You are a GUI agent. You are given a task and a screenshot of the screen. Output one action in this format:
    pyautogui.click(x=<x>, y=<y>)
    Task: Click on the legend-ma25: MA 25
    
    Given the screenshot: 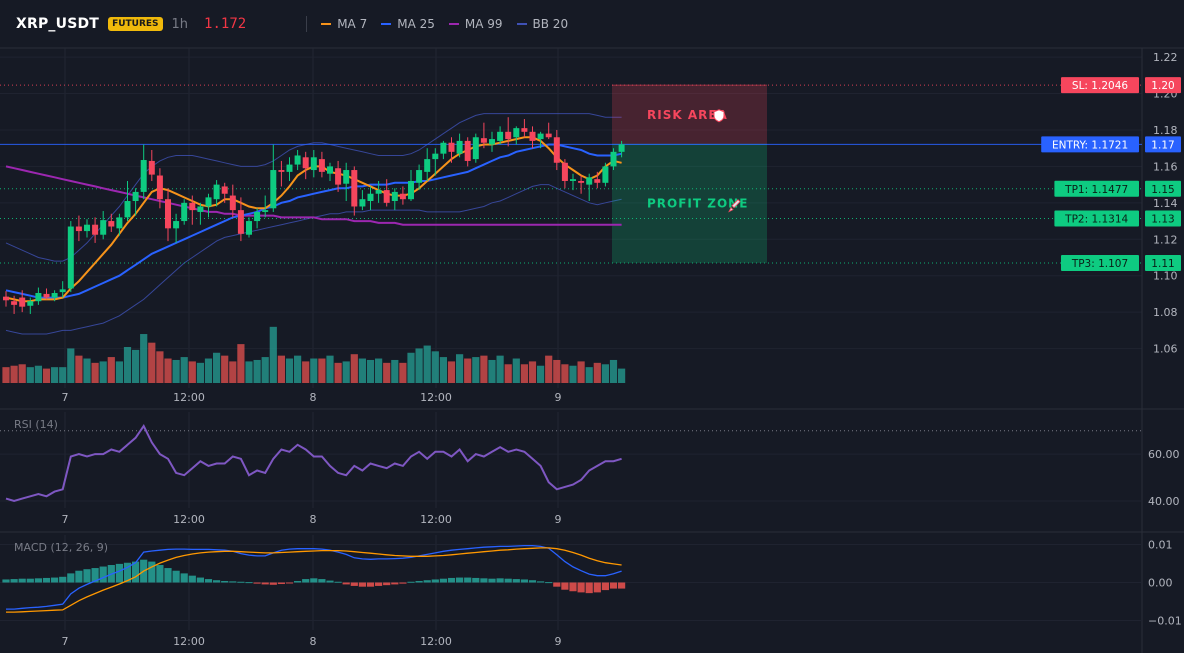 What is the action you would take?
    pyautogui.click(x=408, y=24)
    